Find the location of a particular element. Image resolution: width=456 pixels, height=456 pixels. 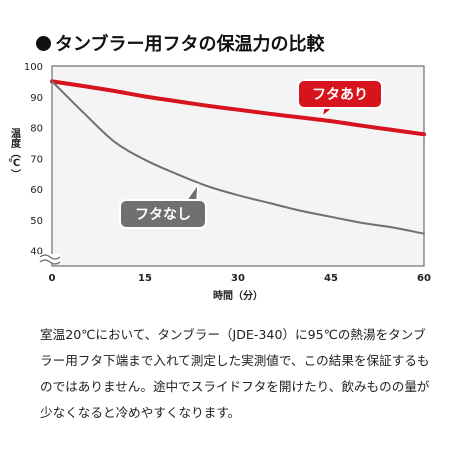

y-tick-label: 70 is located at coordinates (36, 159).